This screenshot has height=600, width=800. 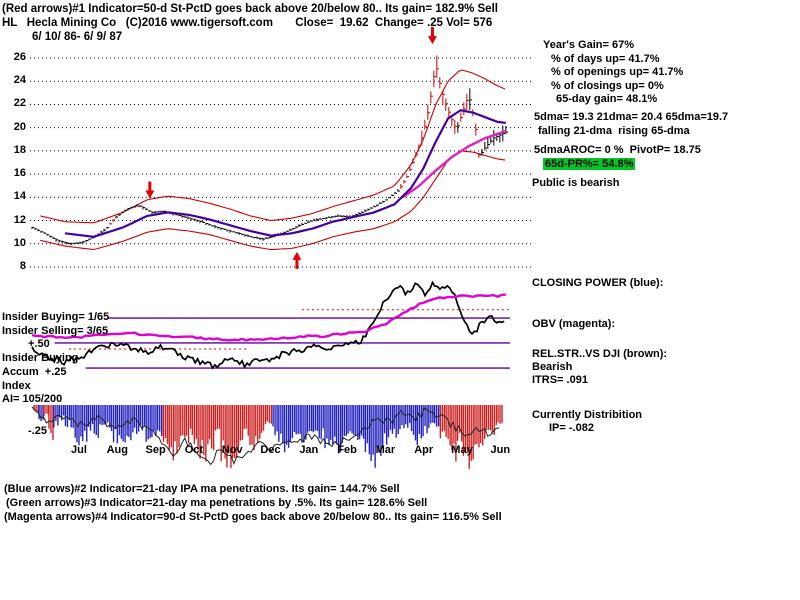 I want to click on accum-histogram, so click(x=268, y=437).